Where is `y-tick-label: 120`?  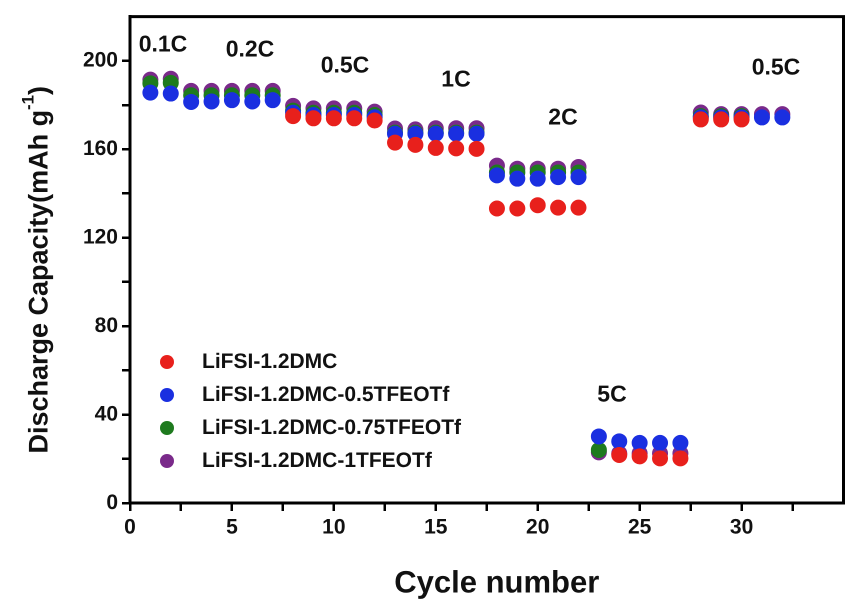 y-tick-label: 120 is located at coordinates (100, 236).